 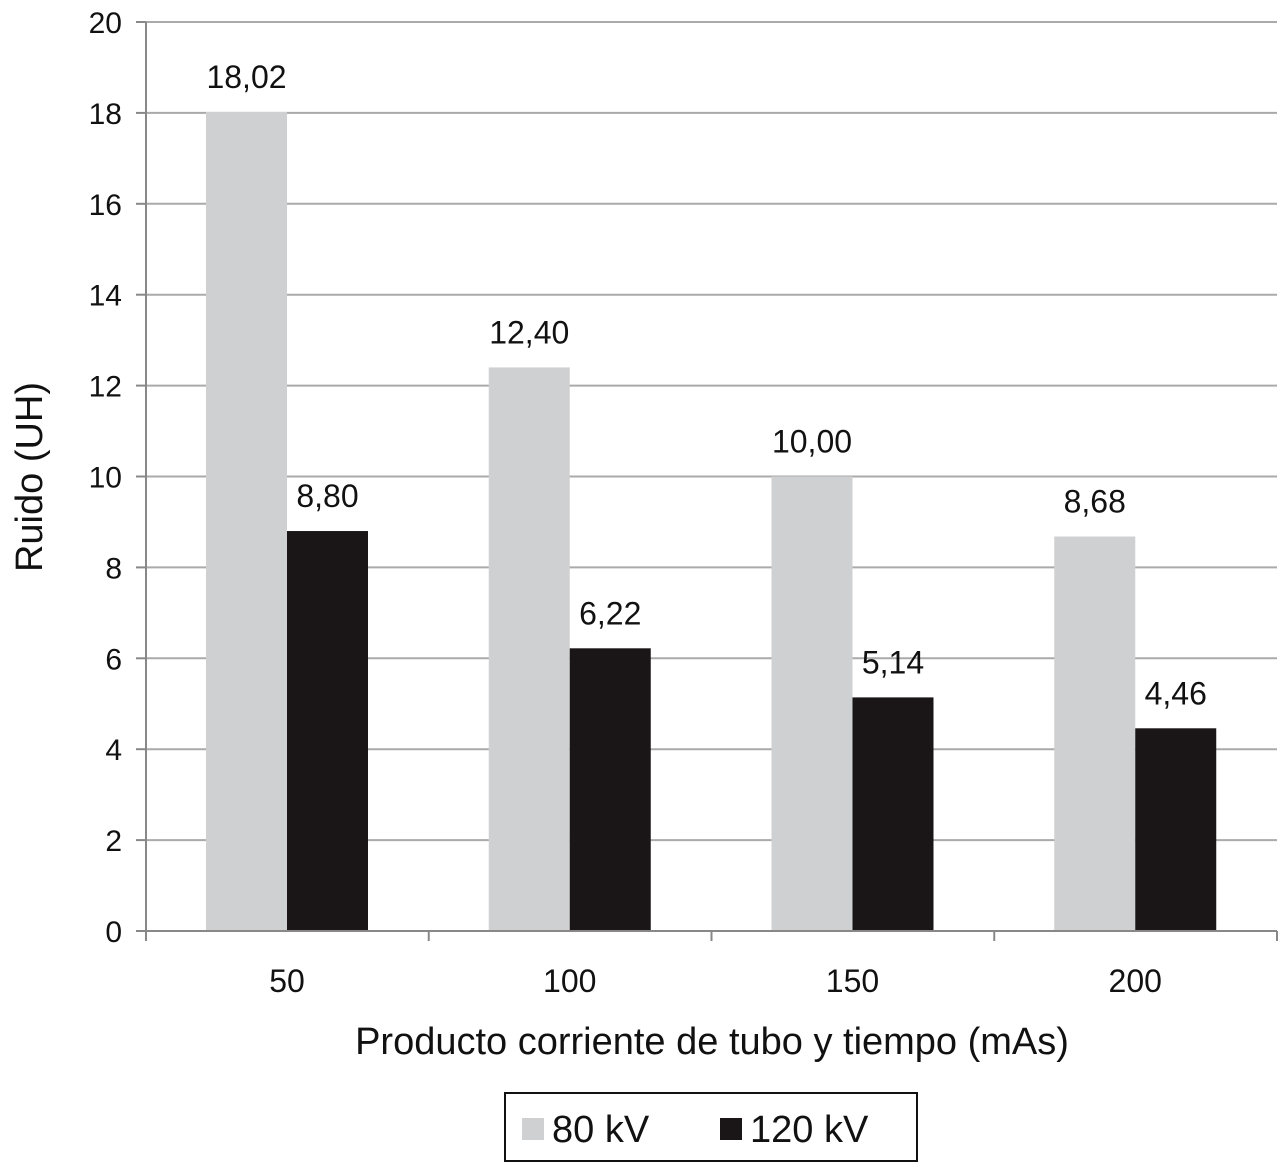 I want to click on y-tick-label: 14, so click(x=105, y=296).